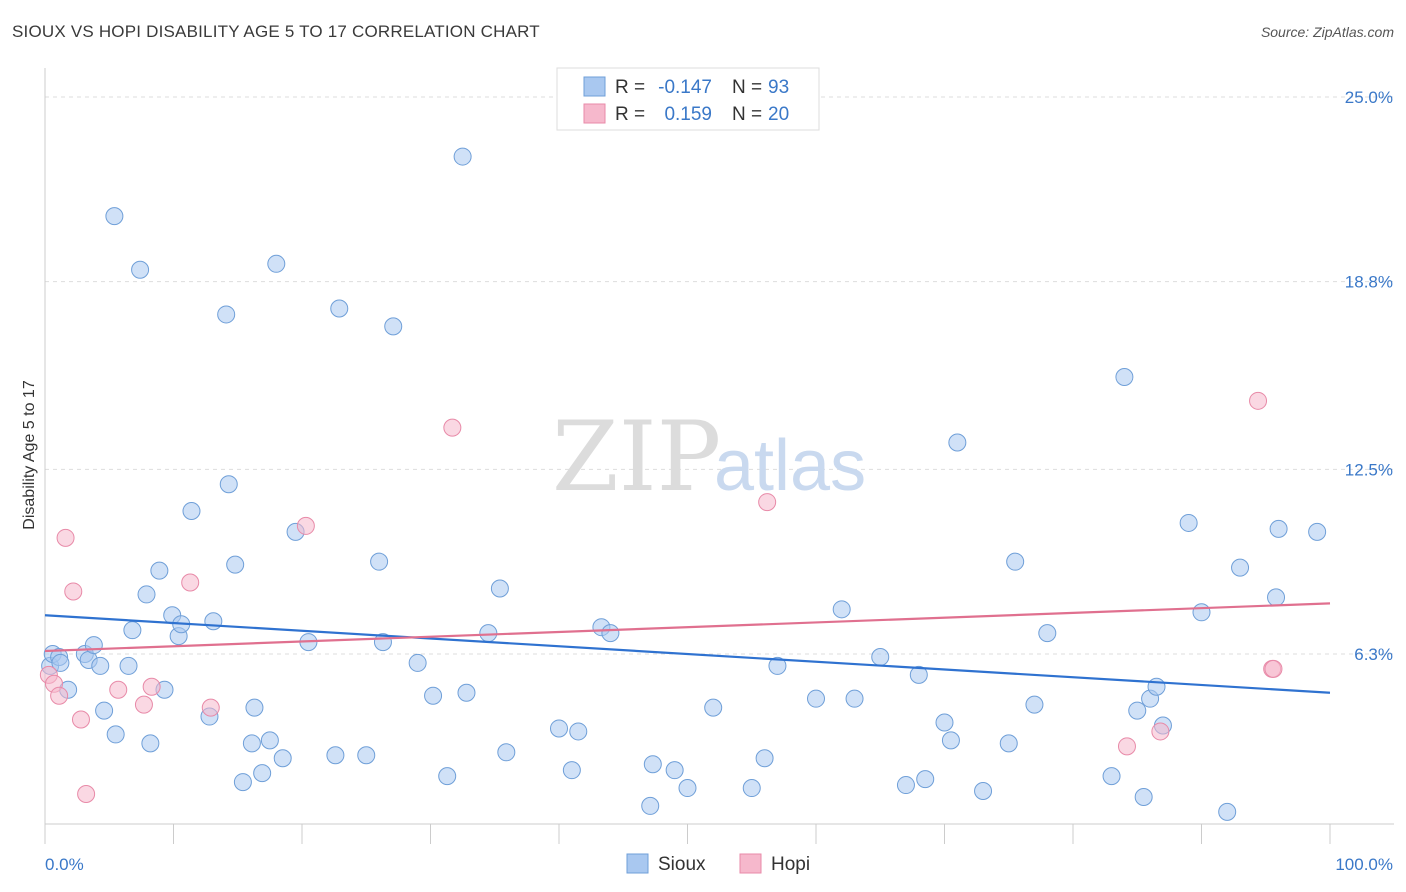 This screenshot has width=1406, height=892. What do you see at coordinates (682, 864) in the screenshot?
I see `sioux-series-label: Sioux` at bounding box center [682, 864].